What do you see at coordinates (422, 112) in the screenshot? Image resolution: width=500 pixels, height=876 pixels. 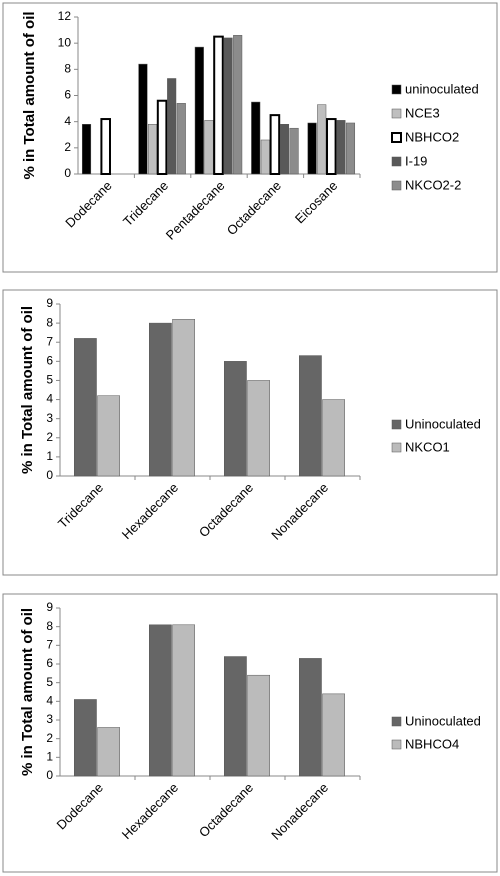 I see `legend-label: NCE3` at bounding box center [422, 112].